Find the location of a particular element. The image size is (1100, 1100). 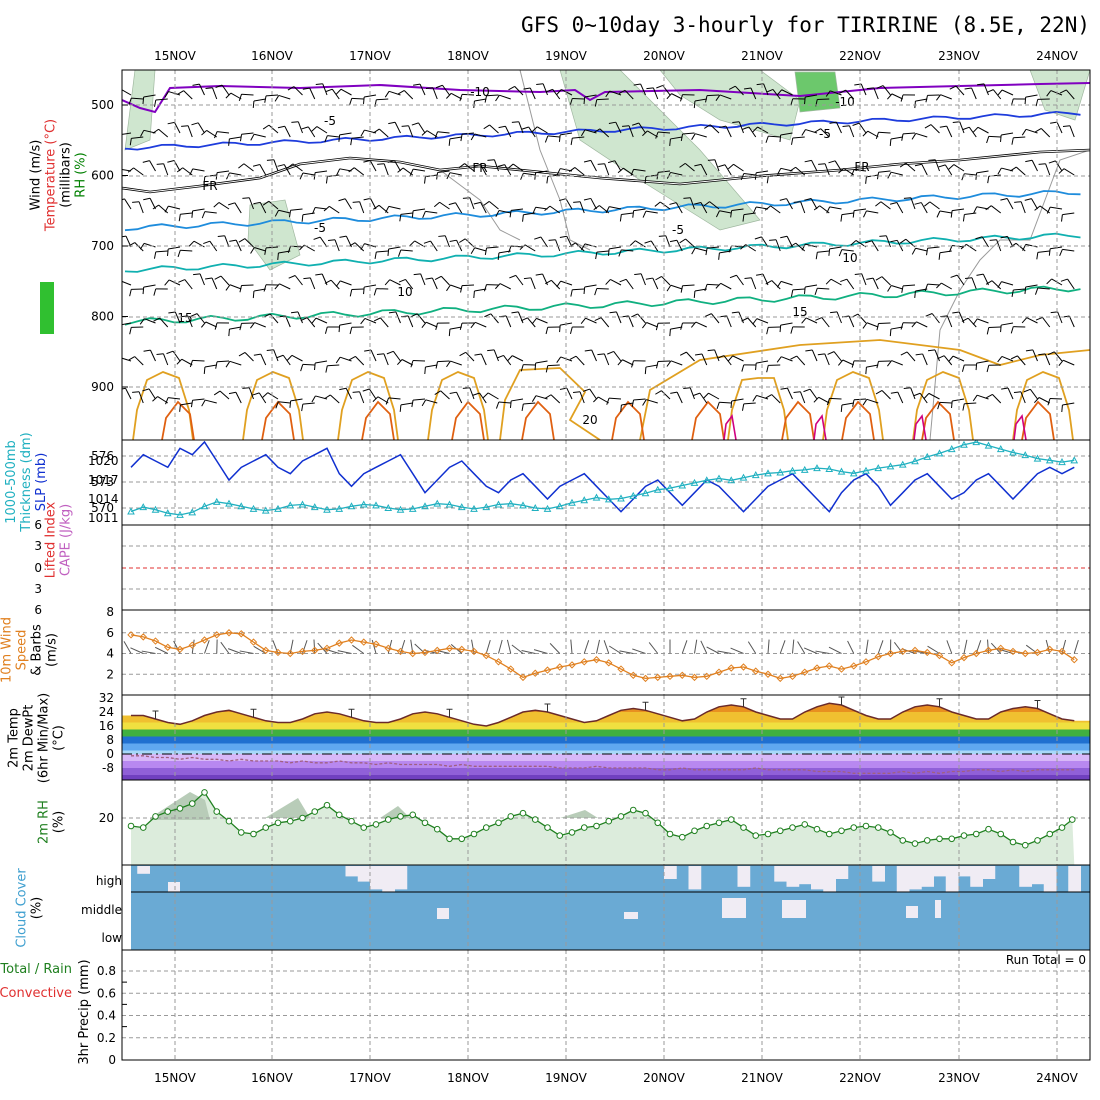

date-tick-top: 17NOV is located at coordinates (370, 56).